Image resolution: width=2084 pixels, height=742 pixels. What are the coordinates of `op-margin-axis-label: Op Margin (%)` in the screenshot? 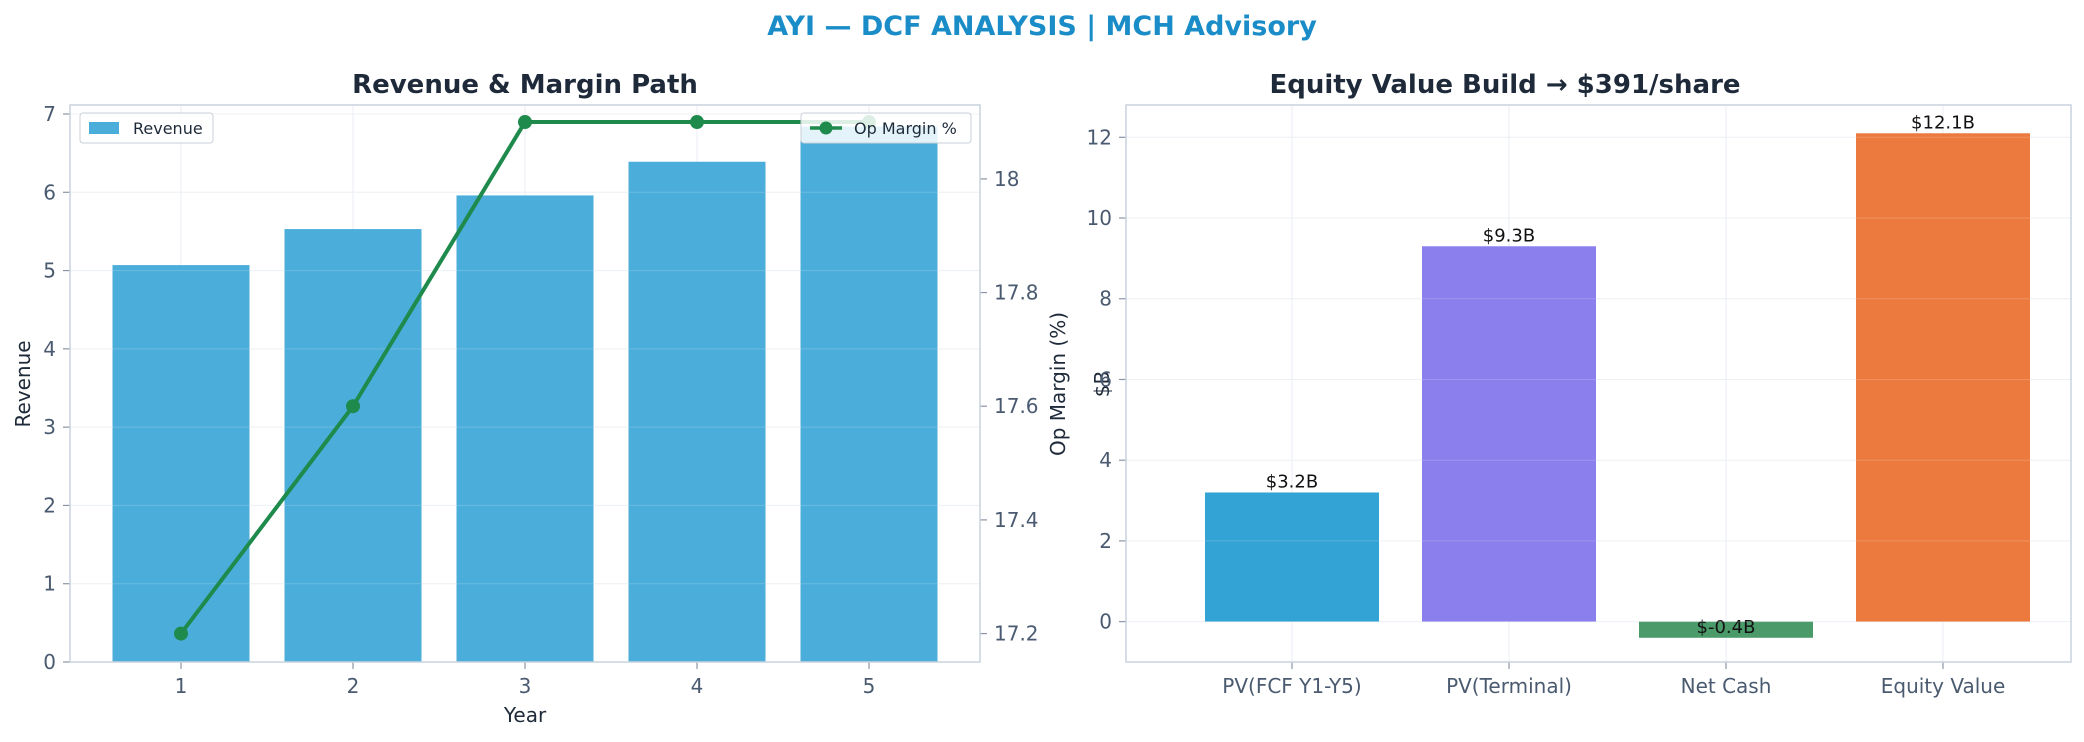 It's located at (1058, 384).